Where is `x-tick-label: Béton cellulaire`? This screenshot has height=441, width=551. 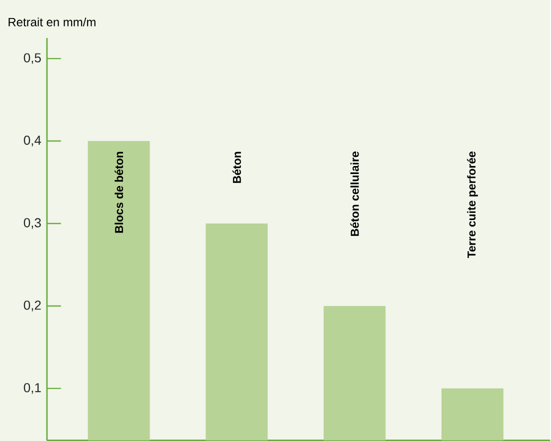 x-tick-label: Béton cellulaire is located at coordinates (354, 193).